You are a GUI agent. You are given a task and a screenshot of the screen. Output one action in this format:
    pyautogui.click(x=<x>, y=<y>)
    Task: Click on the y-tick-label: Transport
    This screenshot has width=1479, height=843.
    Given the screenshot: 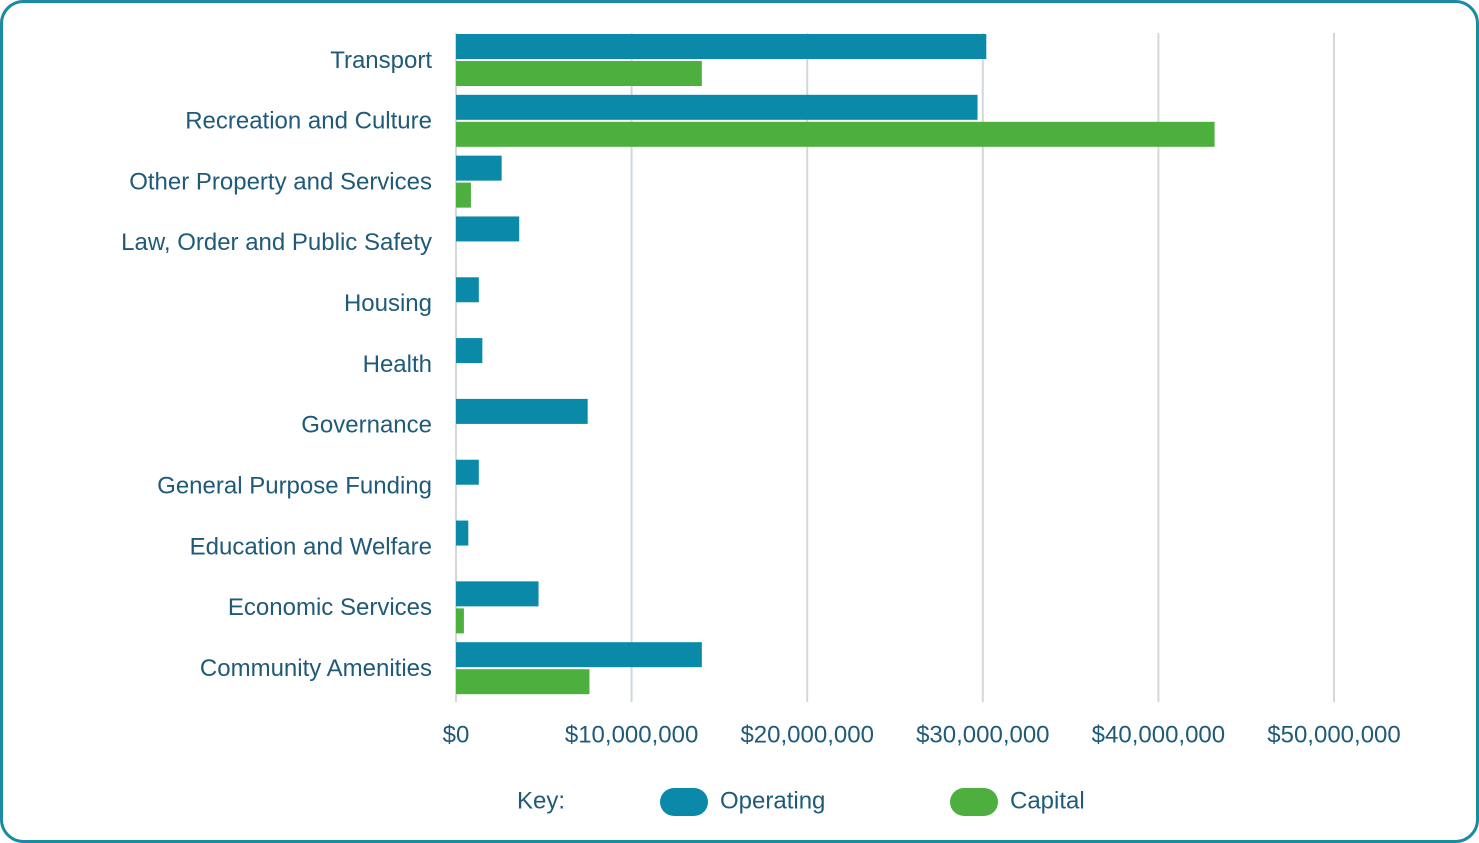 What is the action you would take?
    pyautogui.click(x=381, y=60)
    